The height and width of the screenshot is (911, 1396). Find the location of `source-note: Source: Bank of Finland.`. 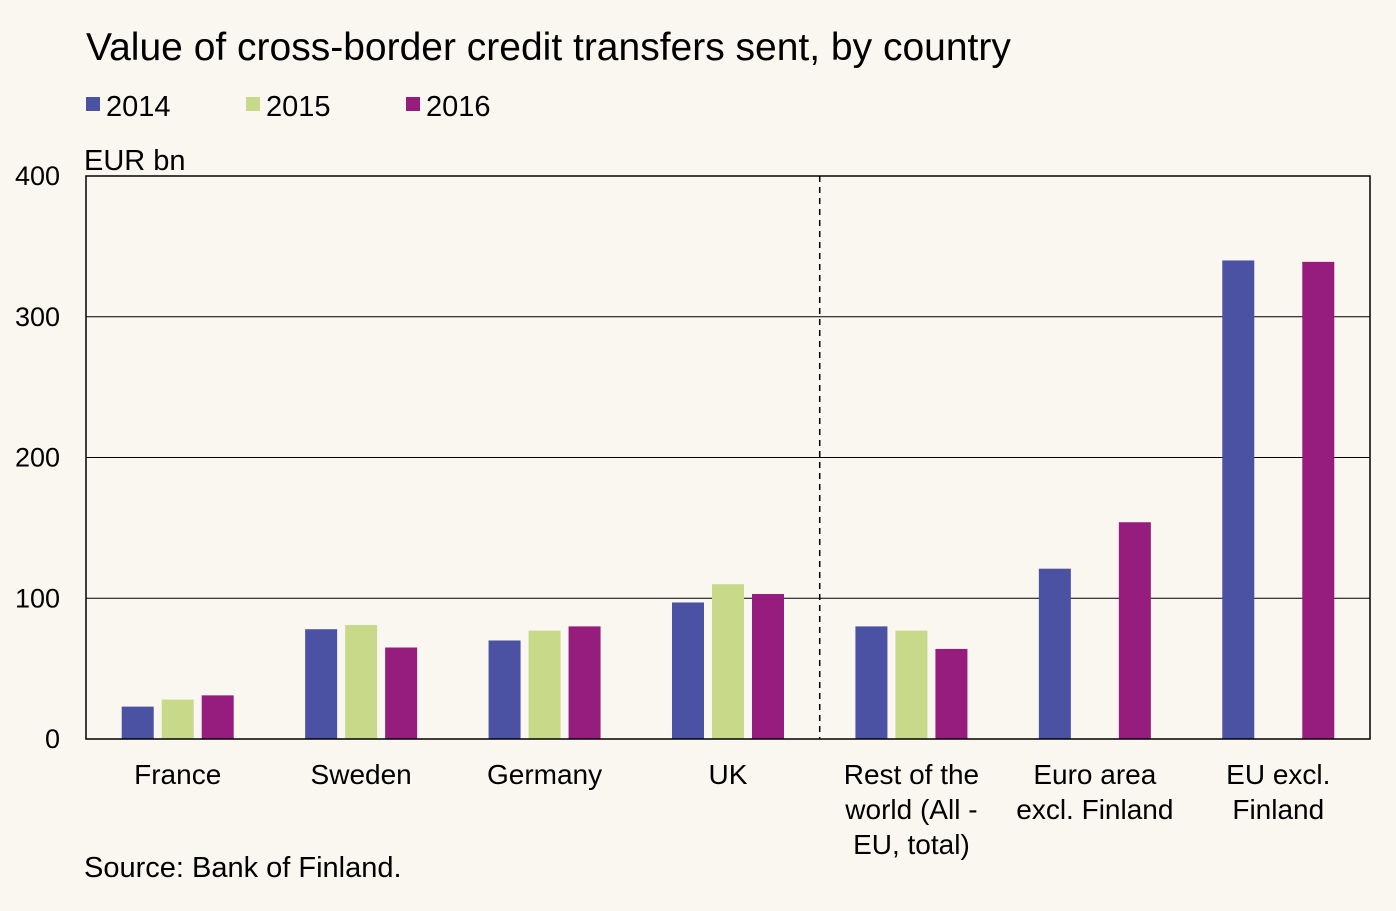

source-note: Source: Bank of Finland. is located at coordinates (243, 868).